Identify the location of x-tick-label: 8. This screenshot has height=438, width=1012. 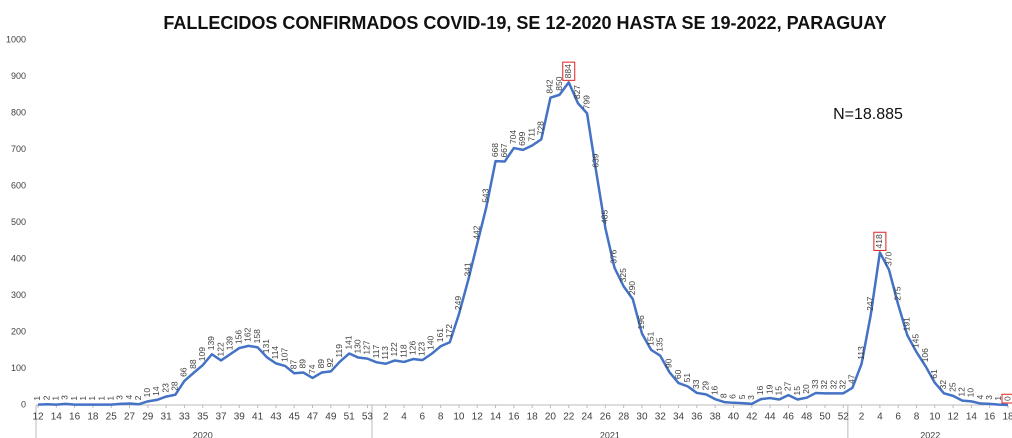
(441, 417).